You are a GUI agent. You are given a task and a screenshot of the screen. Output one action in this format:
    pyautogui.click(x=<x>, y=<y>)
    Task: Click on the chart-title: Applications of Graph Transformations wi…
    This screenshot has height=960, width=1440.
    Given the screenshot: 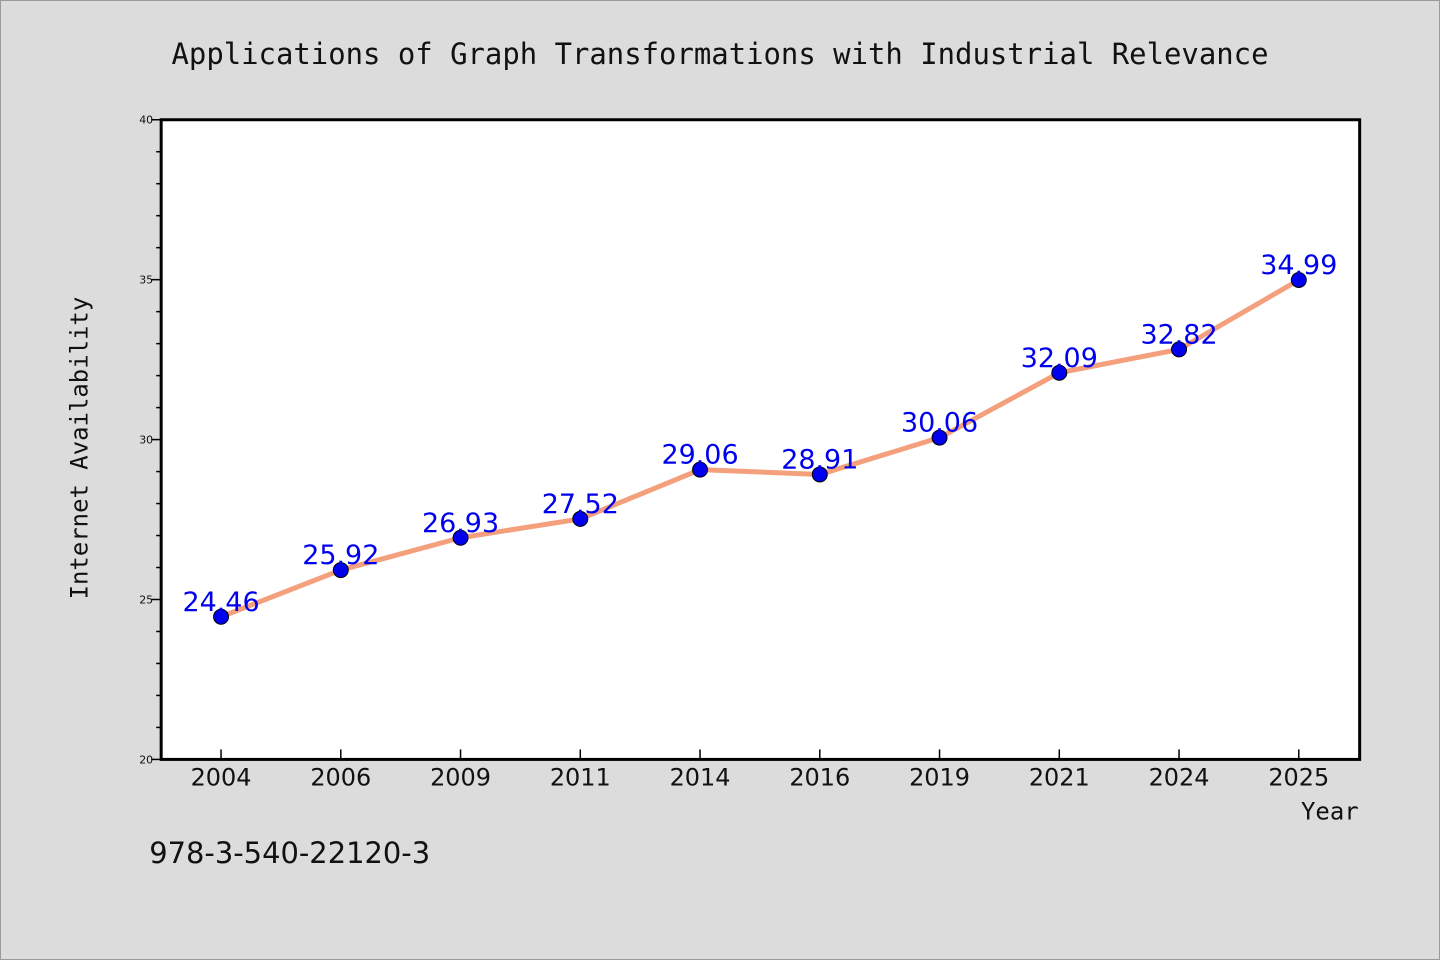 What is the action you would take?
    pyautogui.click(x=720, y=54)
    